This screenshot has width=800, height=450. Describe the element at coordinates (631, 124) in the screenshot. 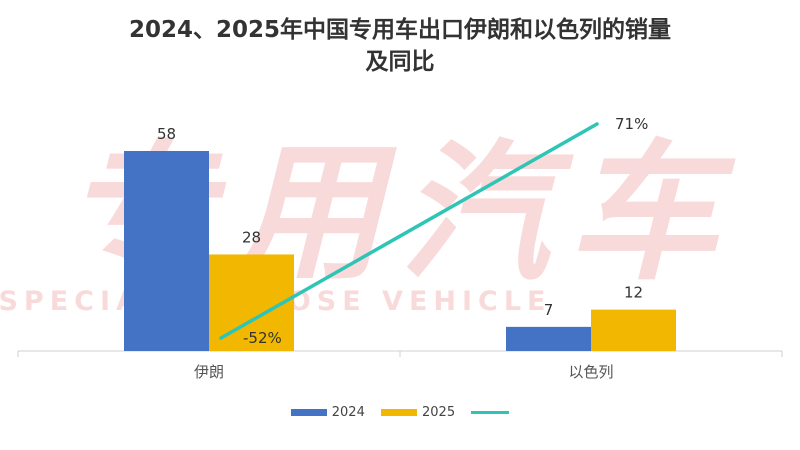

I see `growth-label: 71%` at that location.